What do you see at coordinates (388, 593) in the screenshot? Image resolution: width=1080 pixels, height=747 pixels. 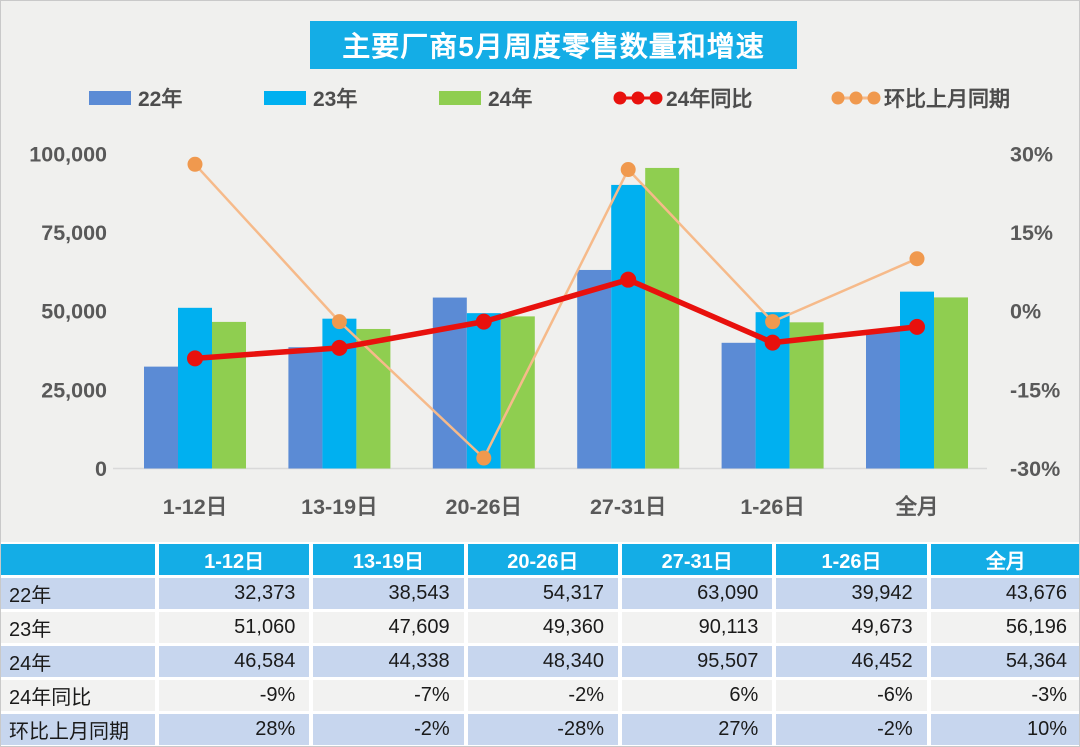 I see `table-cell: 38,543` at bounding box center [388, 593].